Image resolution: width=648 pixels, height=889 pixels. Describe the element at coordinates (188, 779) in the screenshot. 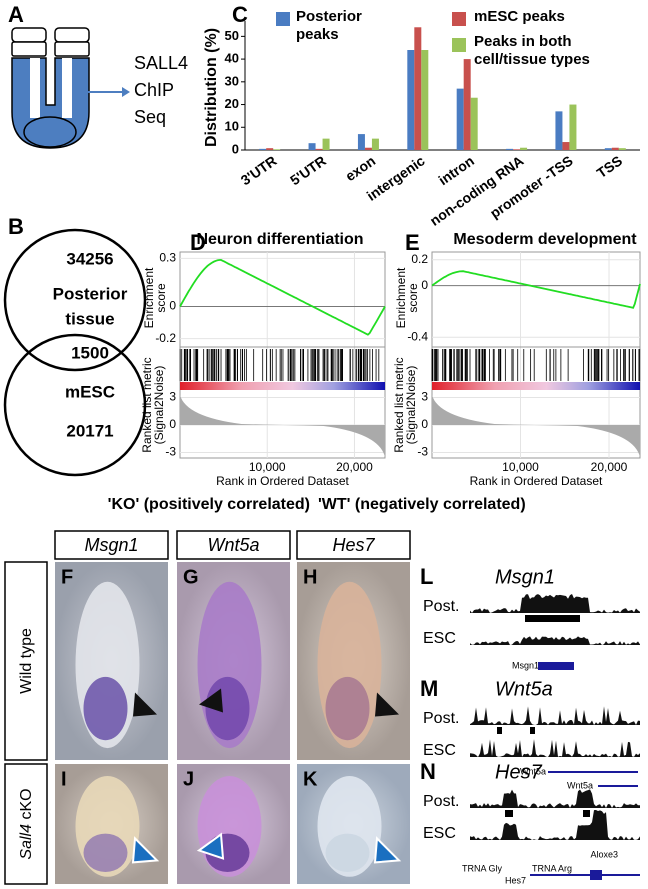

I see `panel-letter: J` at that location.